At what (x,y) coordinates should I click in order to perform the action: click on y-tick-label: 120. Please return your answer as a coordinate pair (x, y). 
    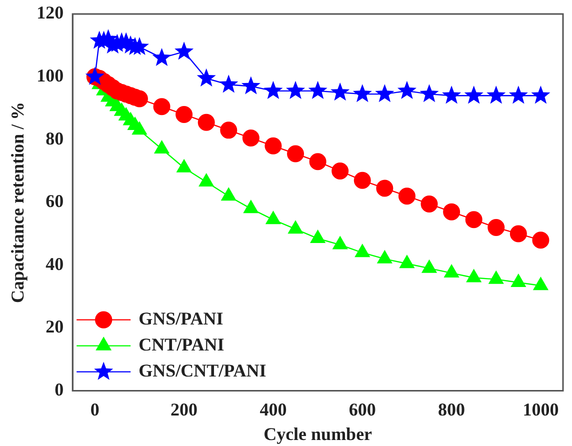
    Looking at the image, I should click on (50, 12).